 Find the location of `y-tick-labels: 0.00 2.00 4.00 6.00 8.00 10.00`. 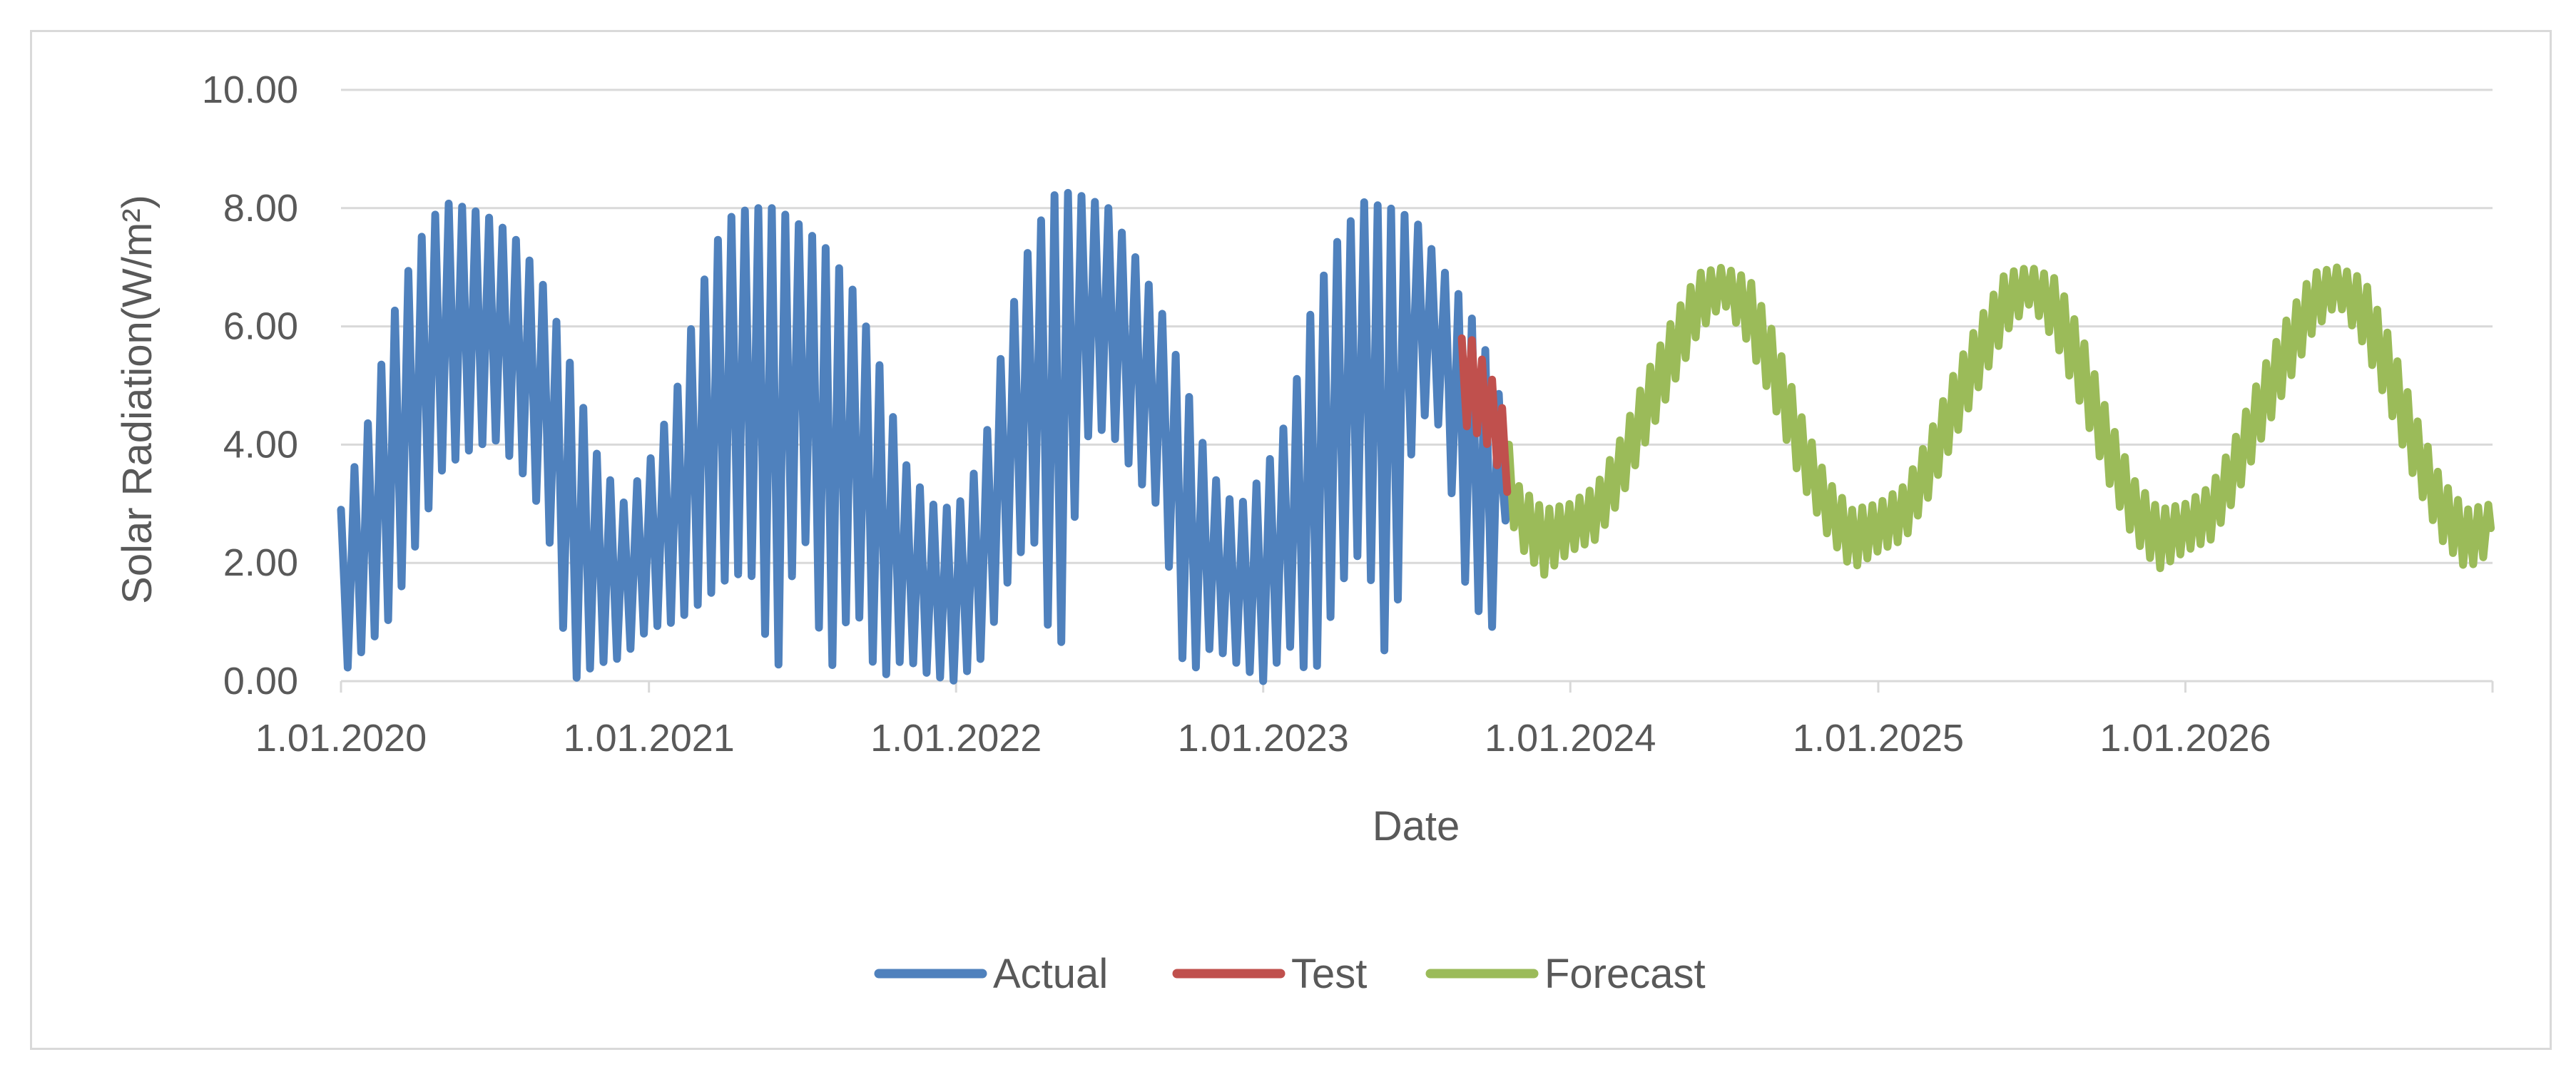

y-tick-labels: 0.00 2.00 4.00 6.00 8.00 10.00 is located at coordinates (250, 385).